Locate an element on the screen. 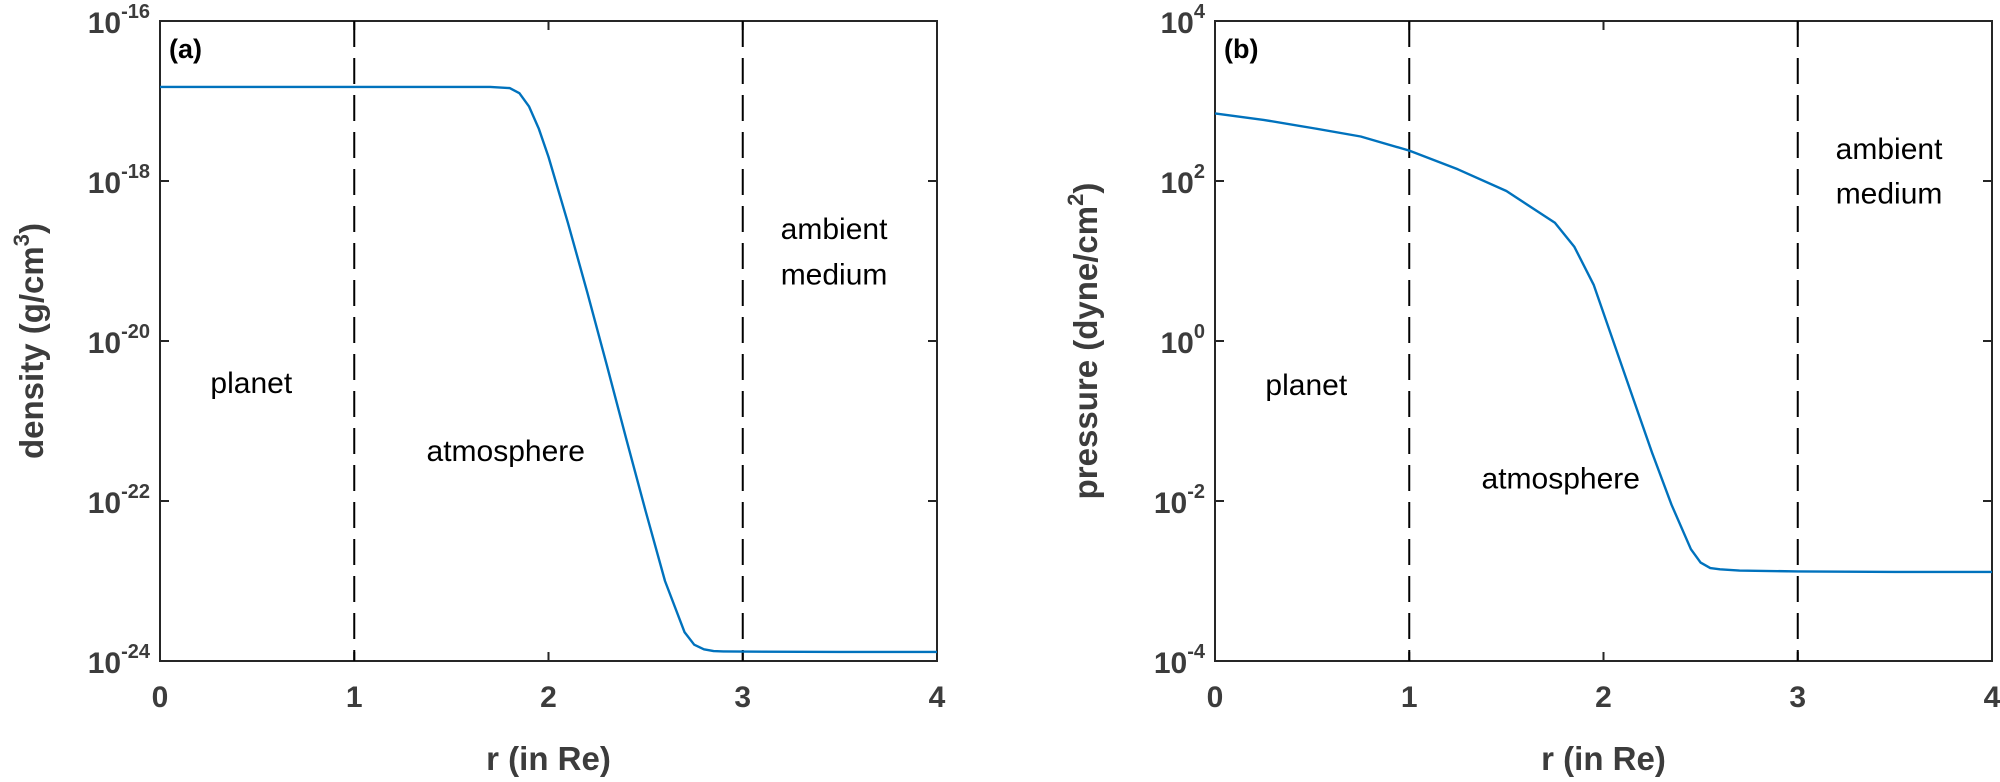  y-axis-label-main: pressure (dyne/cm is located at coordinates (1085, 352).